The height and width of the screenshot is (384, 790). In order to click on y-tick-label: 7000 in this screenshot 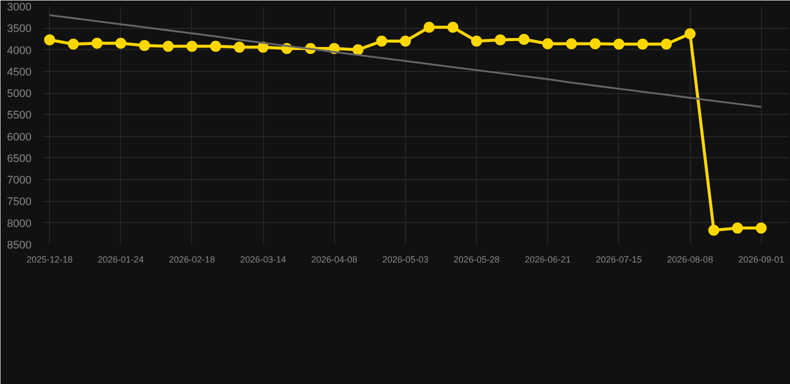, I will do `click(19, 180)`.